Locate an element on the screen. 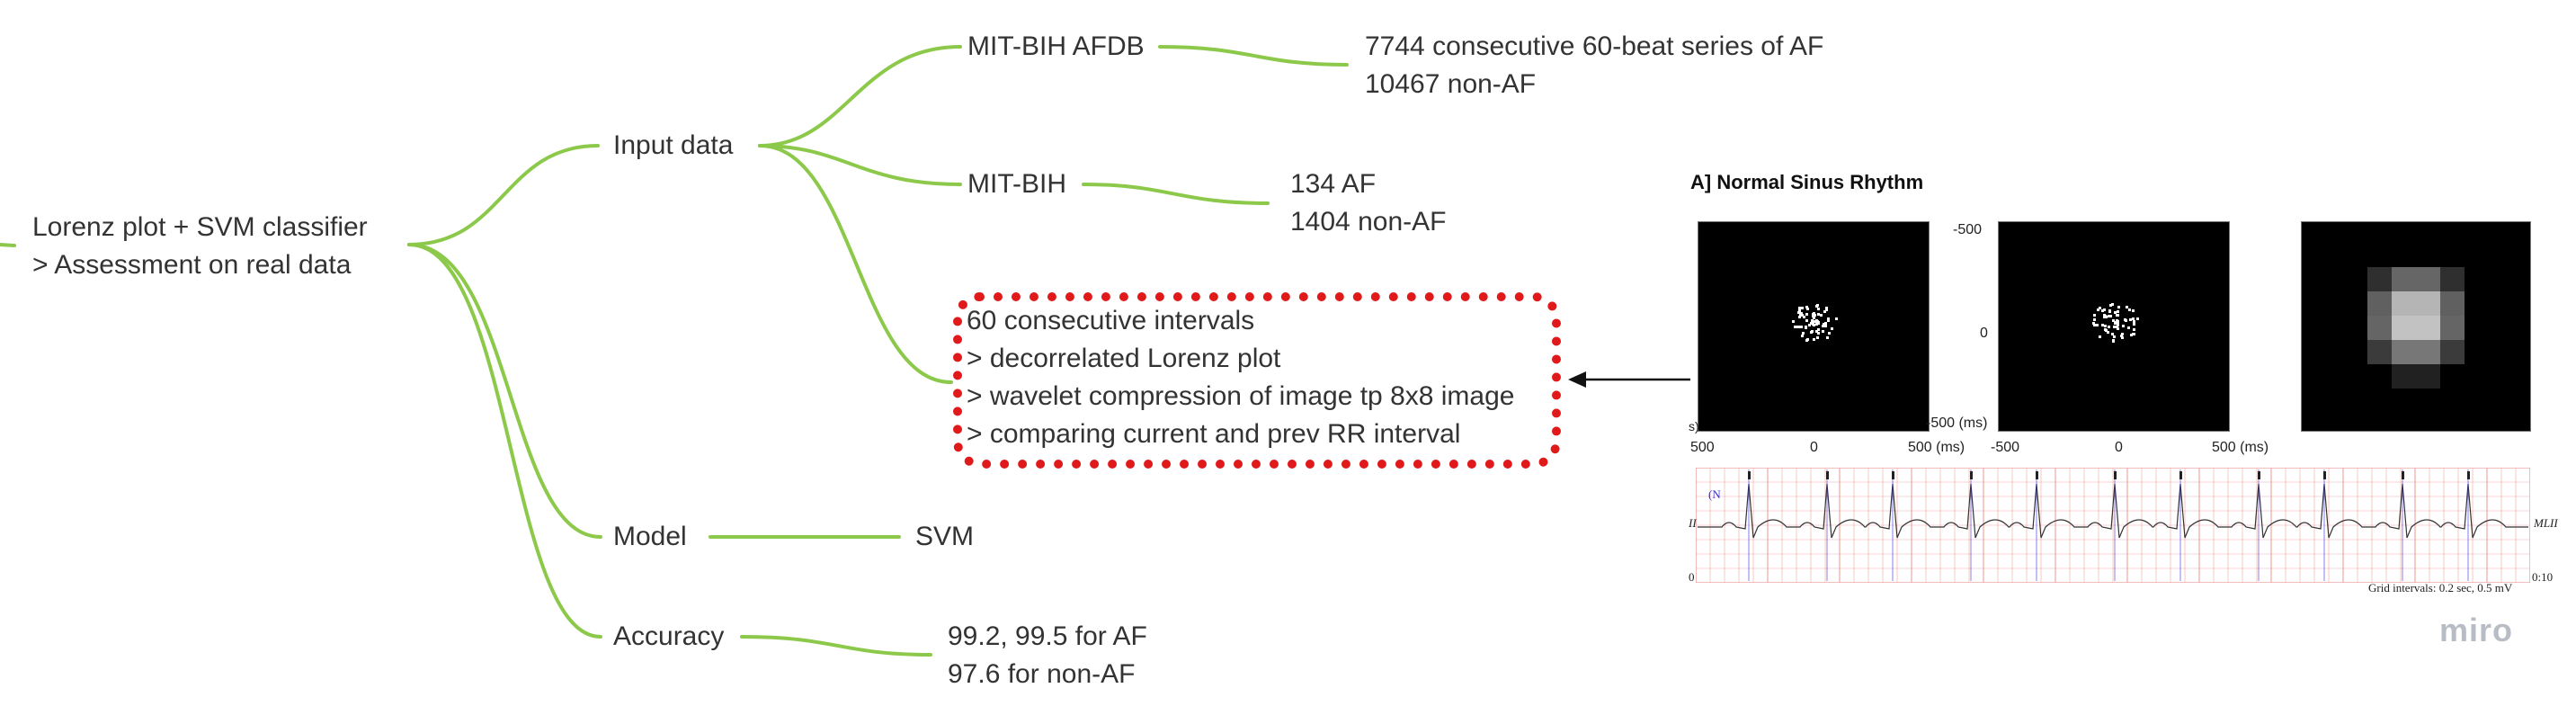 Image resolution: width=2576 pixels, height=706 pixels. miro-logo: miro is located at coordinates (2477, 630).